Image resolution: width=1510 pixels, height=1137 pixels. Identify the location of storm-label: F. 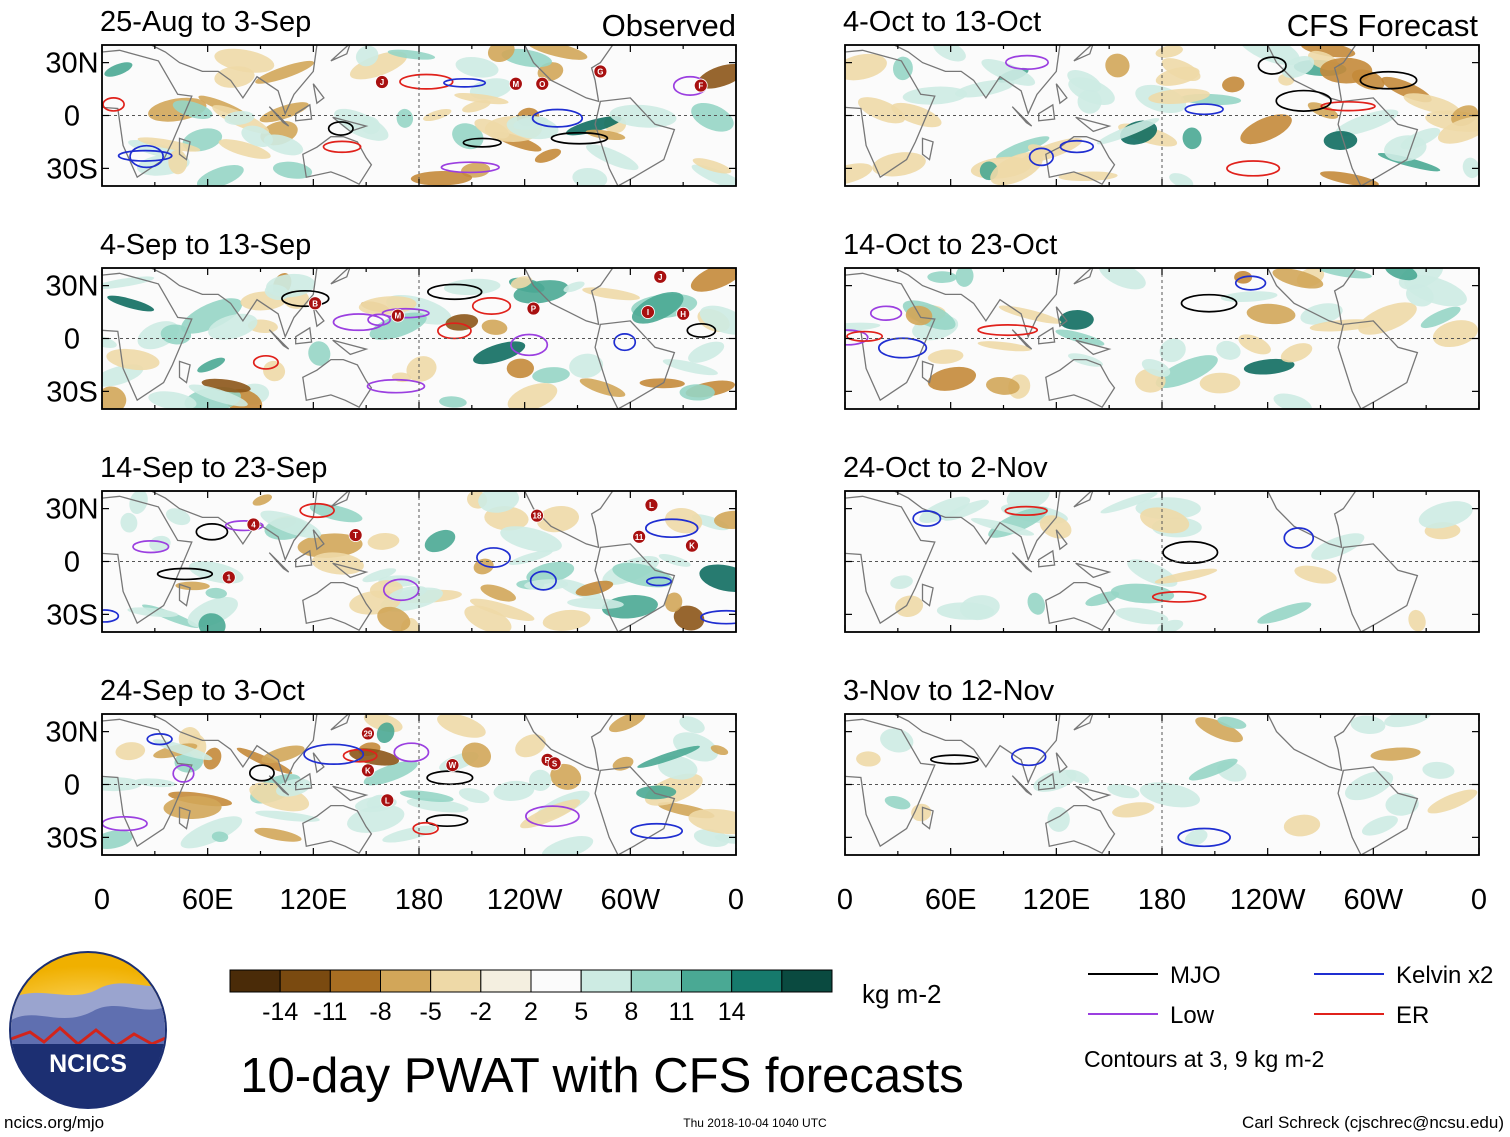
(700, 86).